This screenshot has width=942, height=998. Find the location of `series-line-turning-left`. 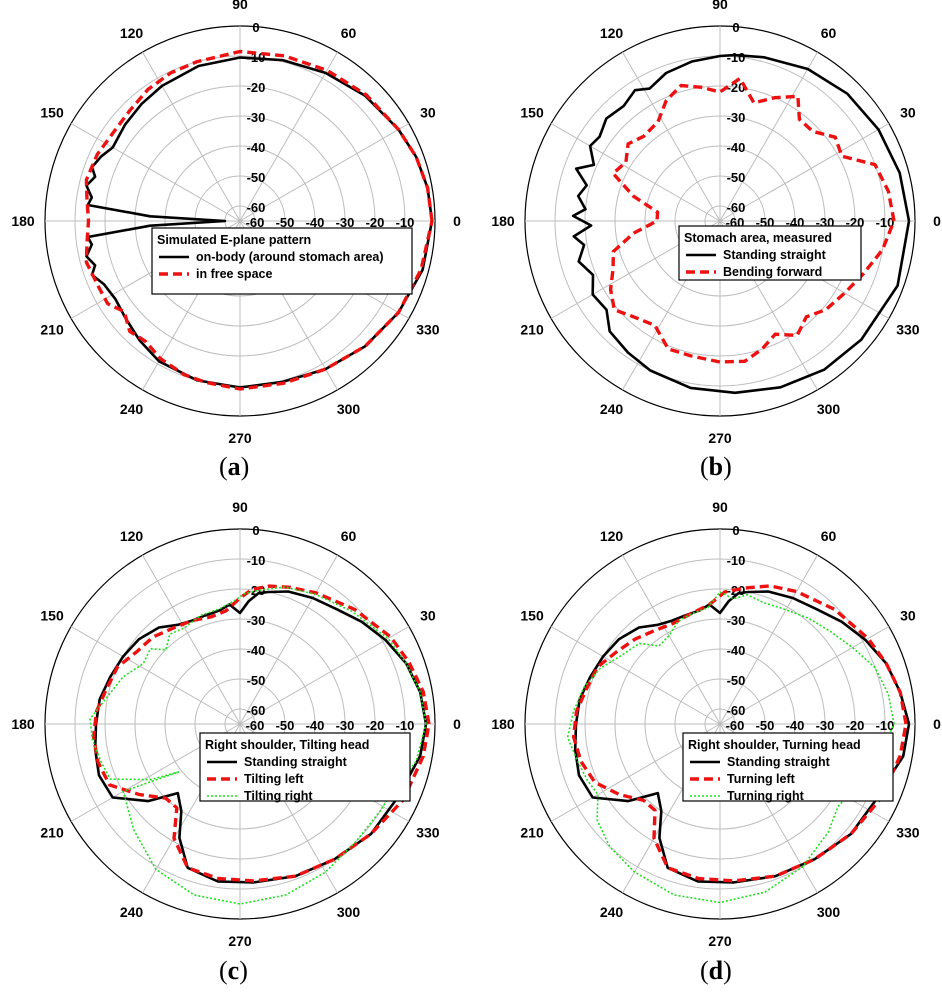

series-line-turning-left is located at coordinates (739, 733).